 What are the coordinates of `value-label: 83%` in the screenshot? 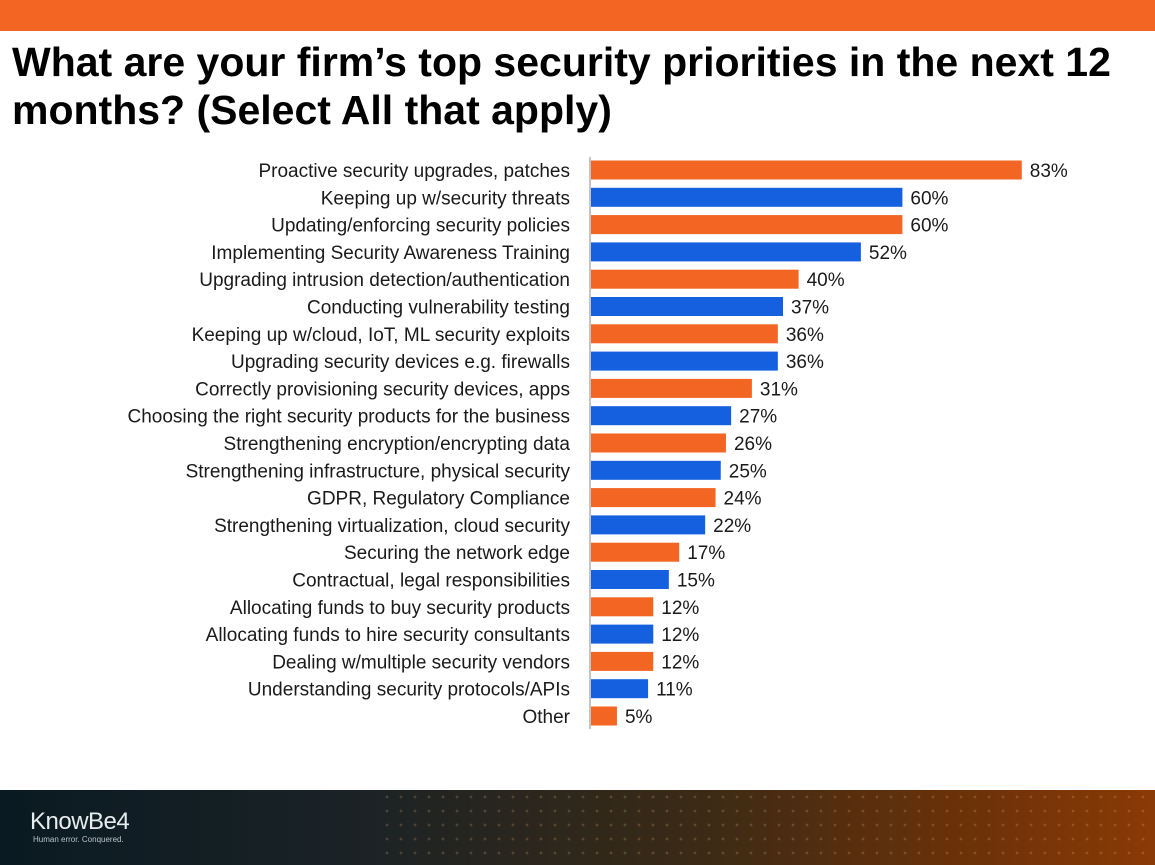 It's located at (1049, 171).